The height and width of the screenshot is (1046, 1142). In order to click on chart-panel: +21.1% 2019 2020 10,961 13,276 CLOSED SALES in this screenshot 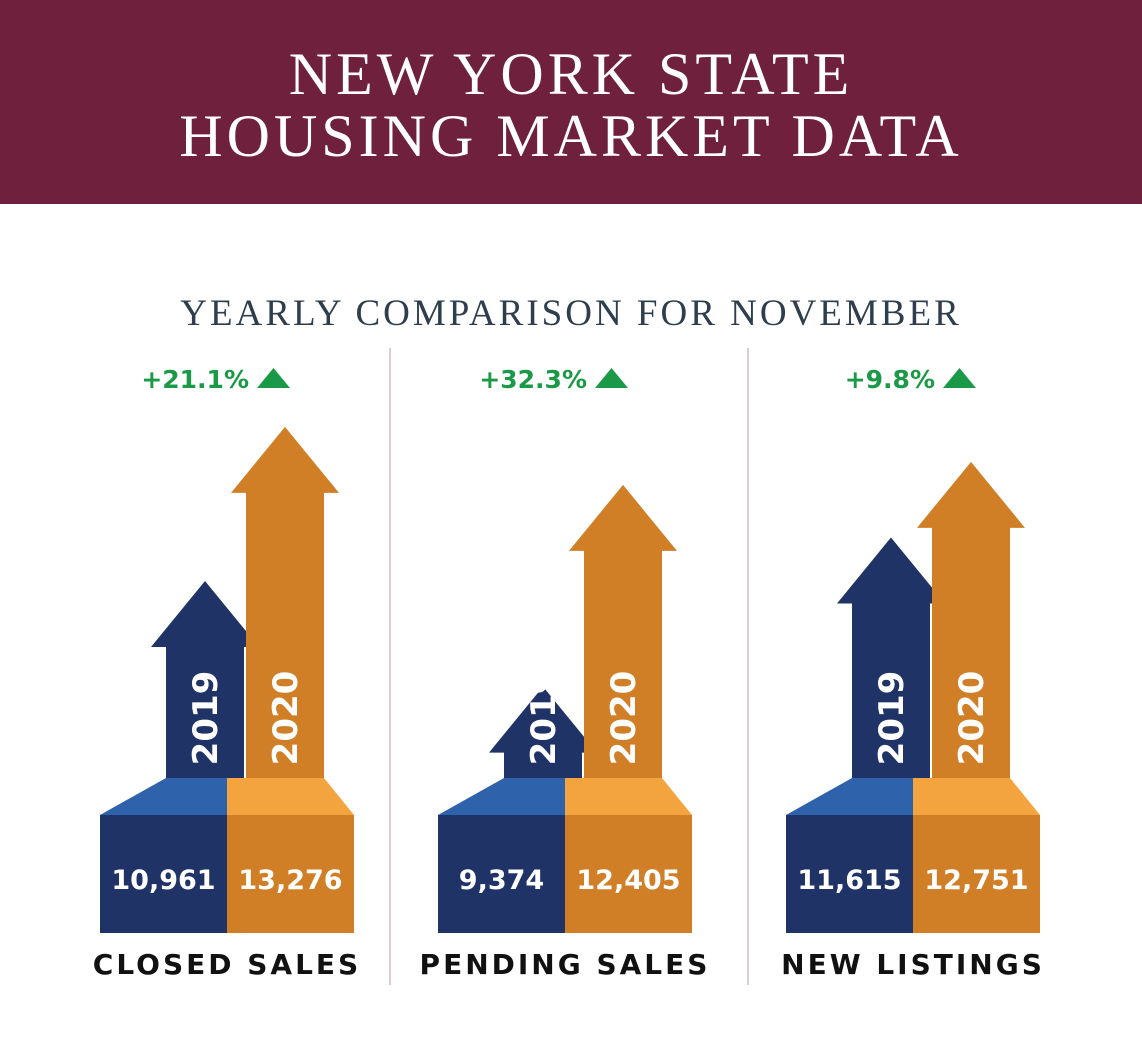, I will do `click(227, 673)`.